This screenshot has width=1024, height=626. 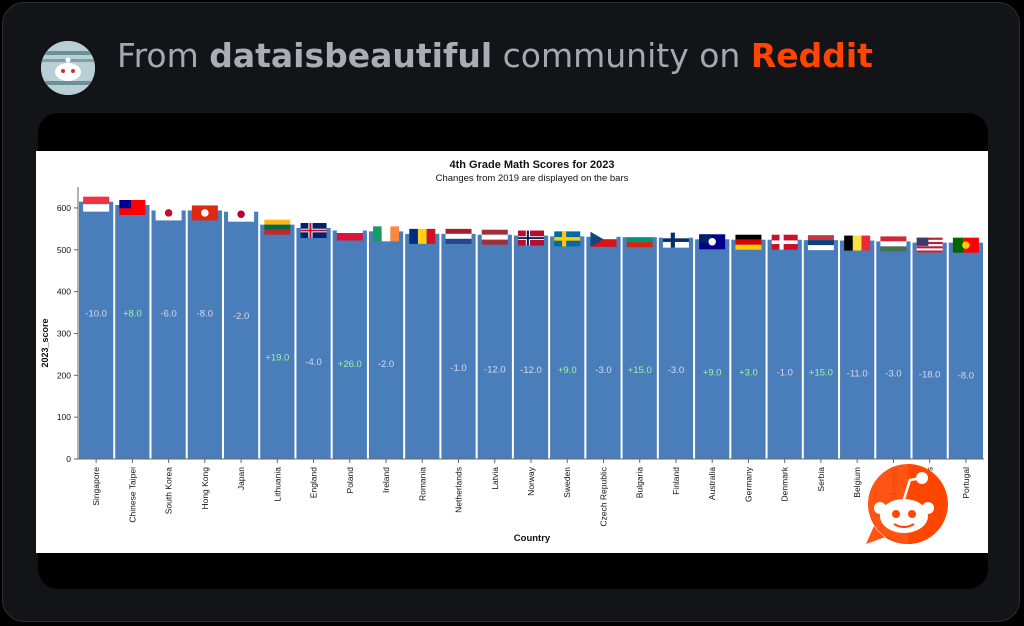 What do you see at coordinates (712, 483) in the screenshot?
I see `x-tick-label: Australia` at bounding box center [712, 483].